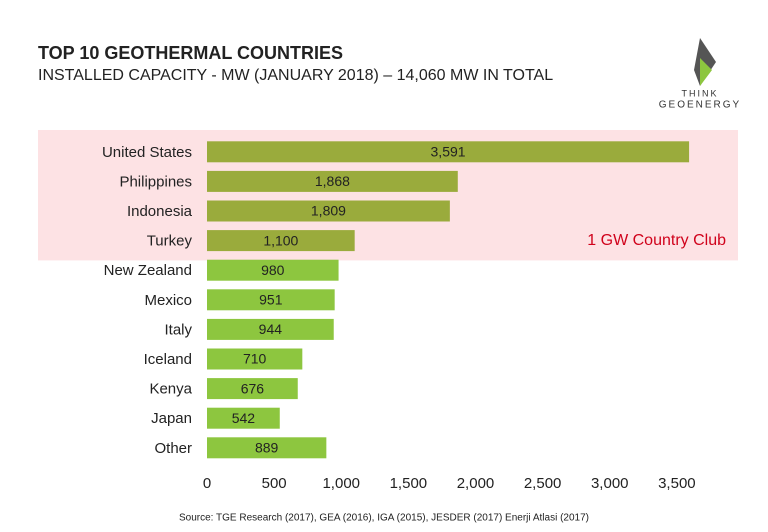 This screenshot has width=768, height=532. I want to click on value-label: 1,868, so click(332, 181).